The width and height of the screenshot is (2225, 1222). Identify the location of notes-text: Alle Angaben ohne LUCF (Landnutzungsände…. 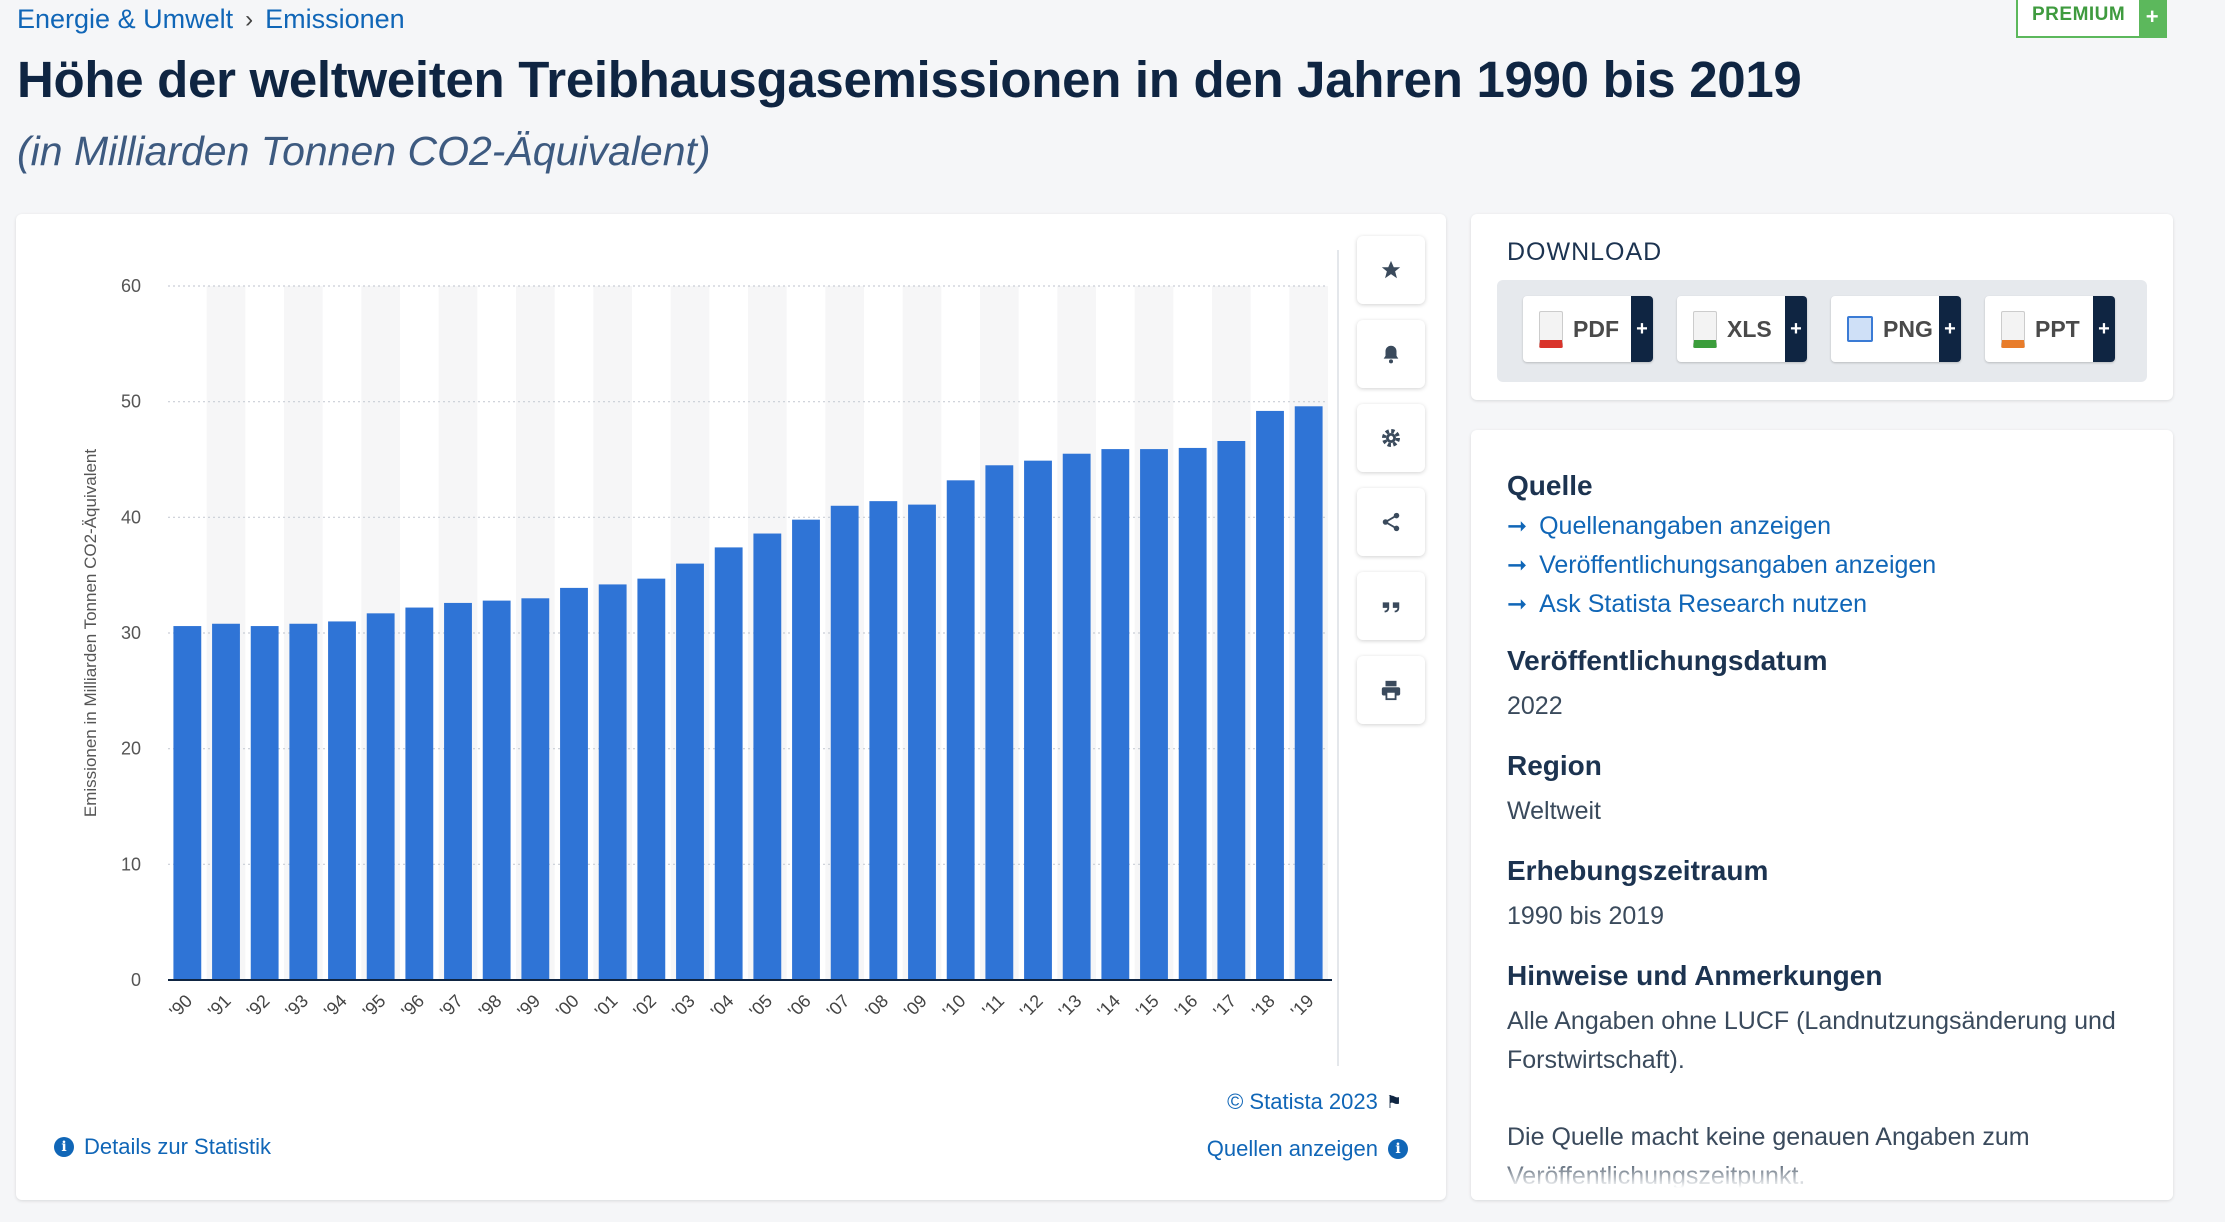
(1811, 1040).